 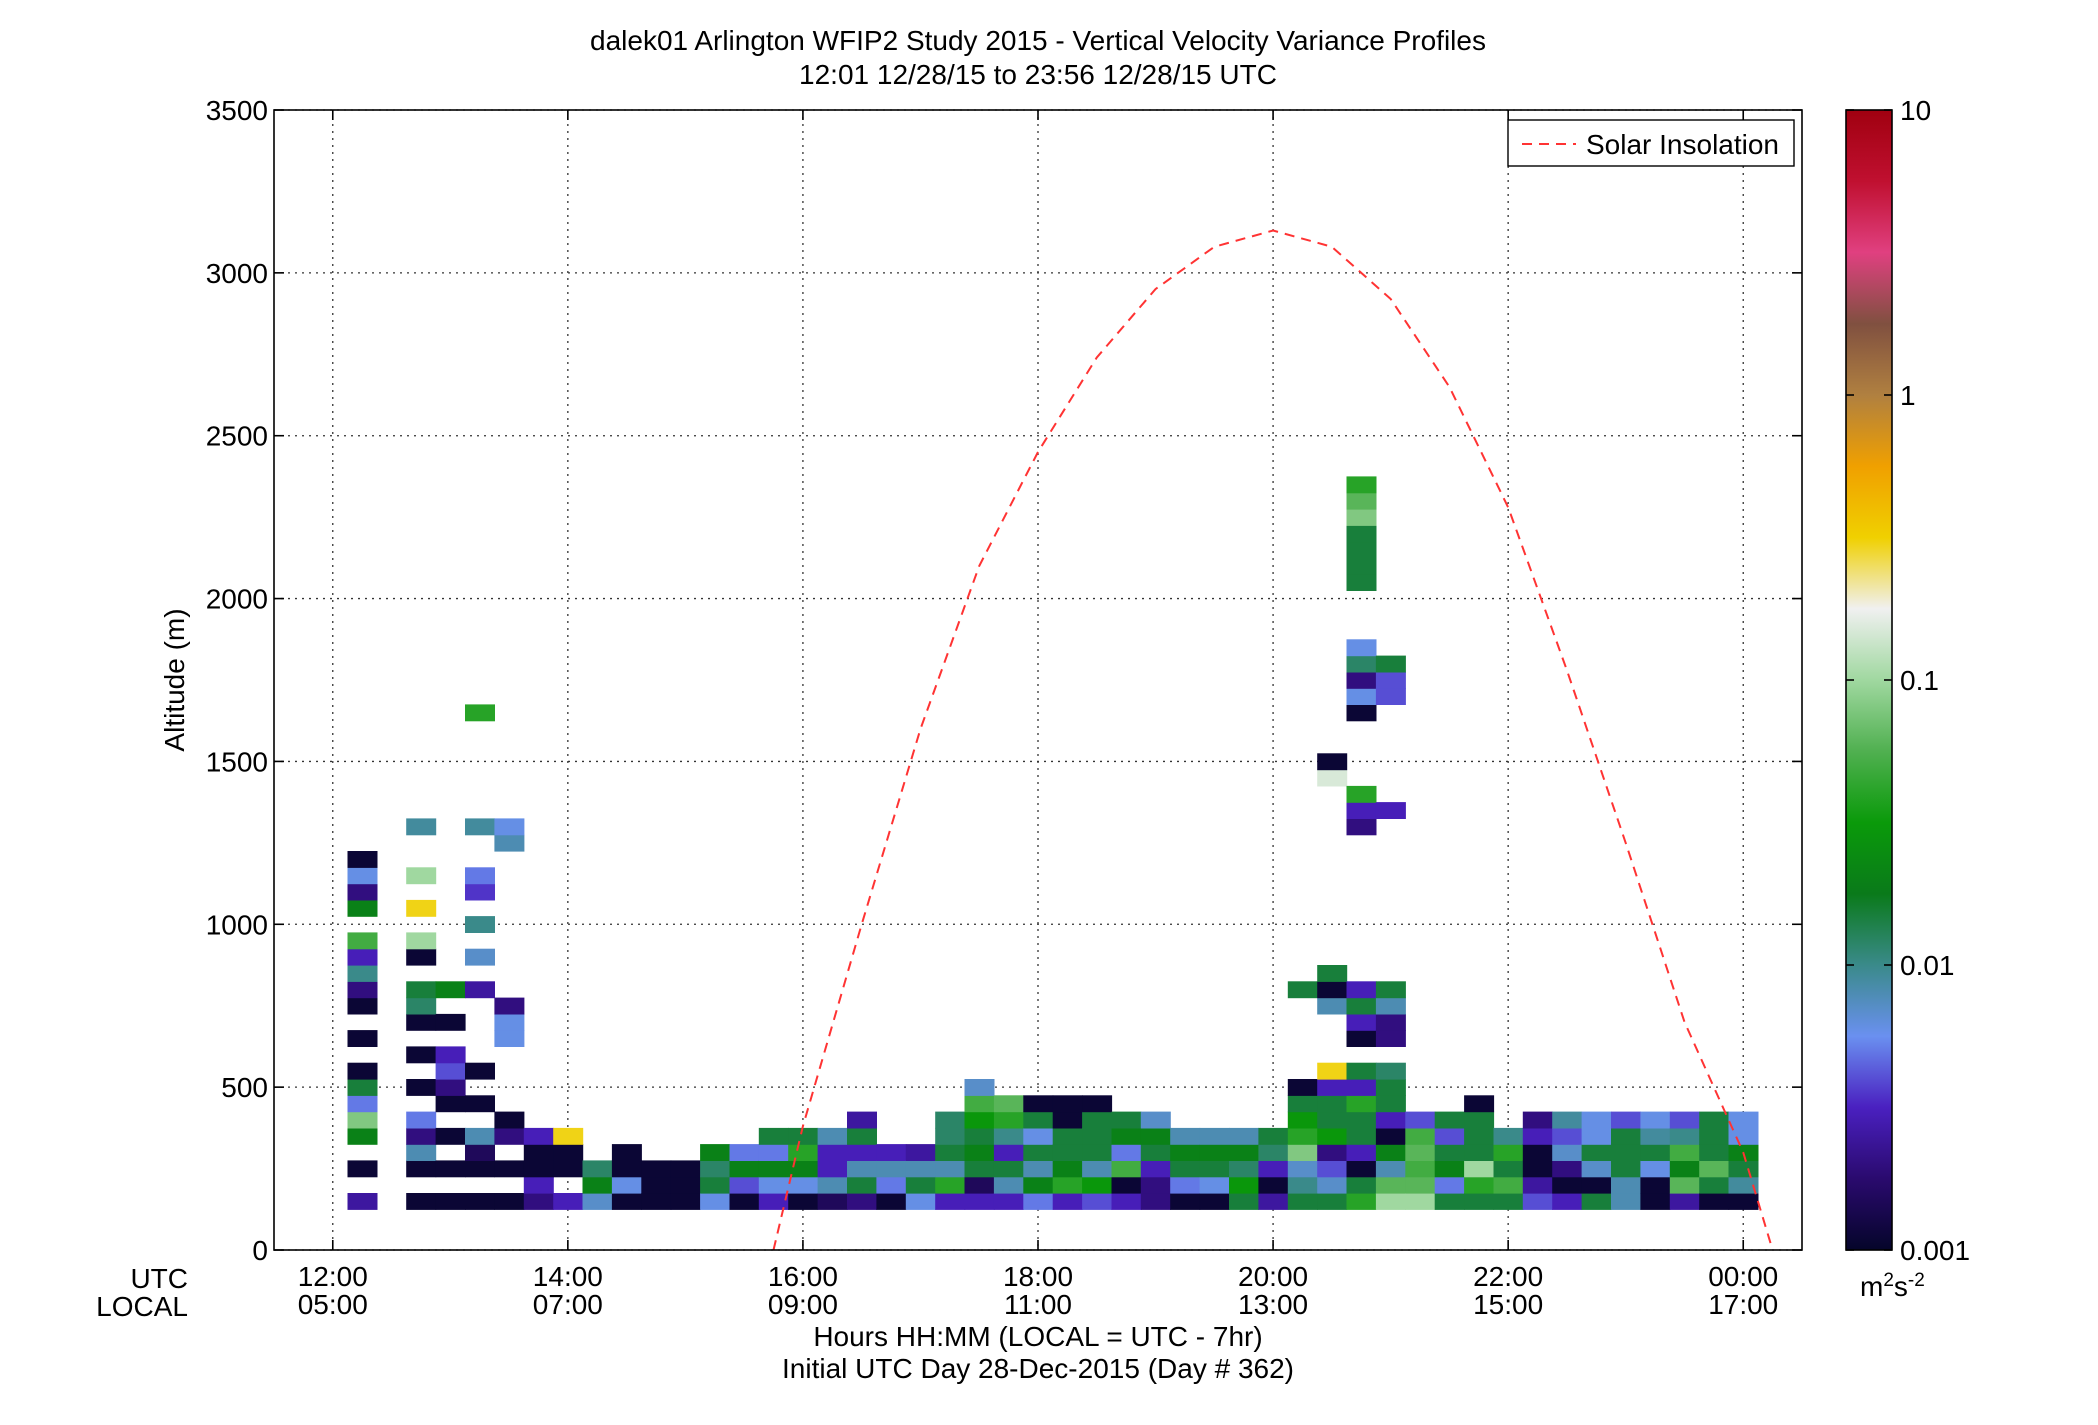 I want to click on colorbar-tick-label: 10, so click(x=1915, y=110).